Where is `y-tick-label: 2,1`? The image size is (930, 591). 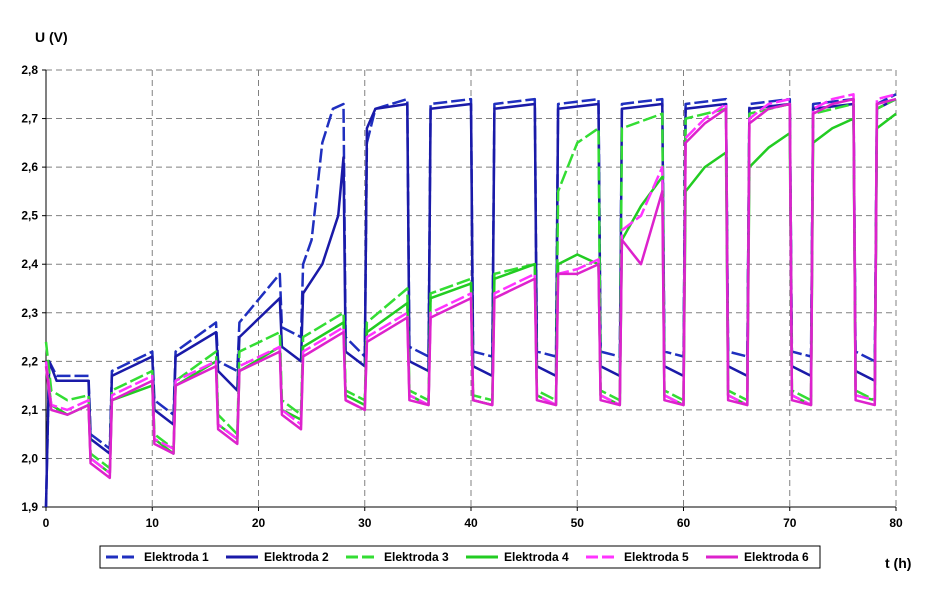
y-tick-label: 2,1 is located at coordinates (29, 410).